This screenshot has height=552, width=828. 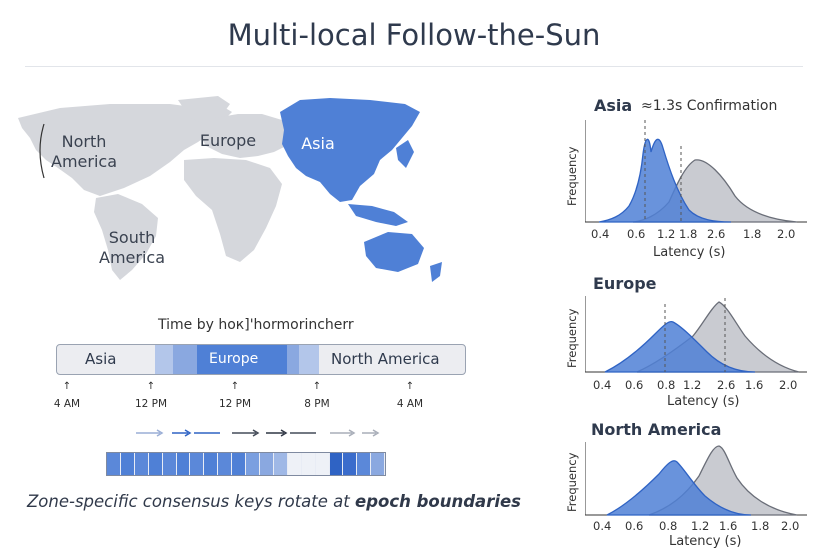 What do you see at coordinates (696, 171) in the screenshot?
I see `chart-asia` at bounding box center [696, 171].